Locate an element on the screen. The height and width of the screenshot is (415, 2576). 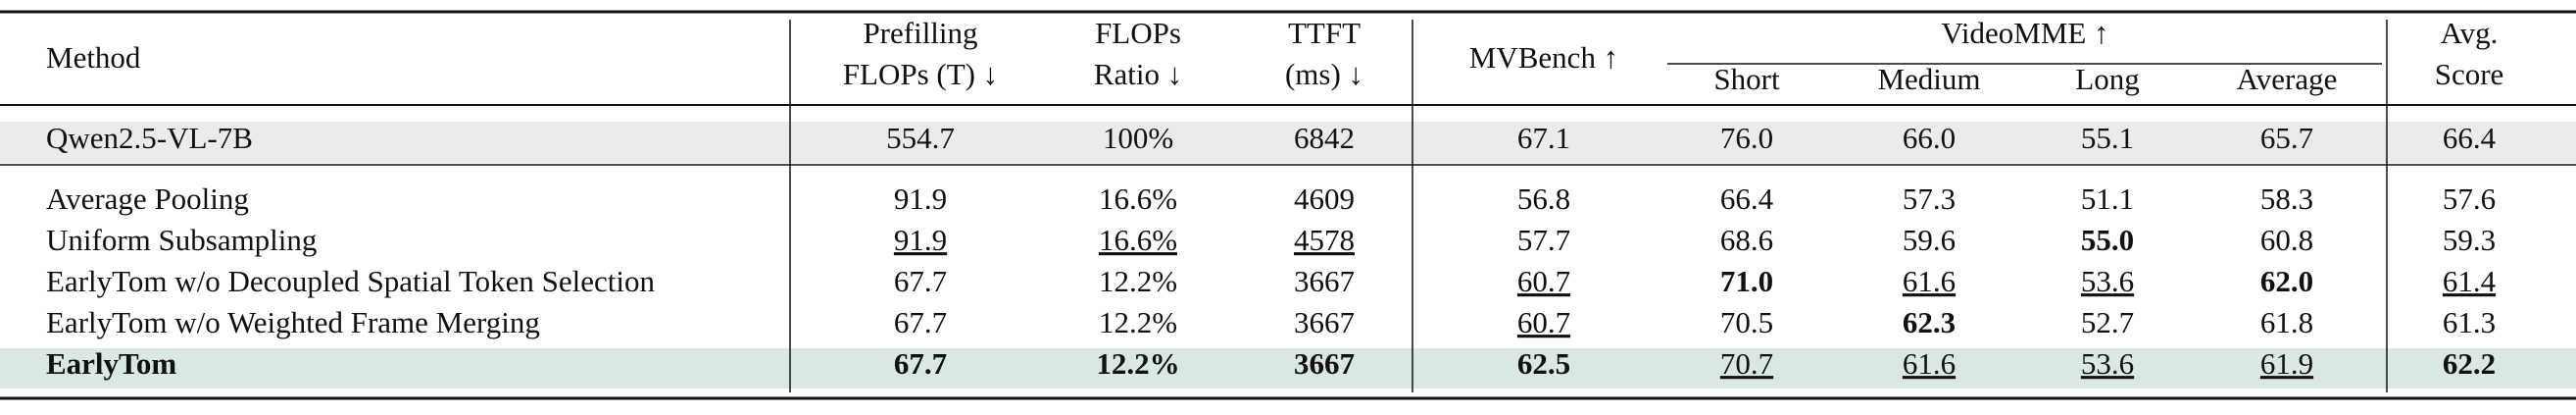
column-header: Ratio ↓ is located at coordinates (1138, 74).